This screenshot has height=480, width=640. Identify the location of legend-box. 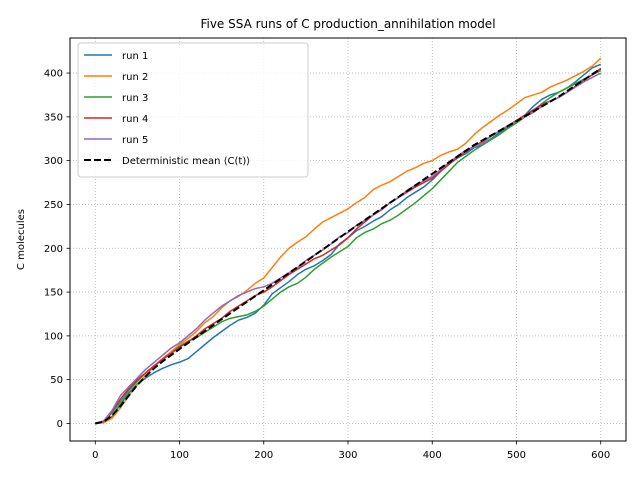
(193, 110).